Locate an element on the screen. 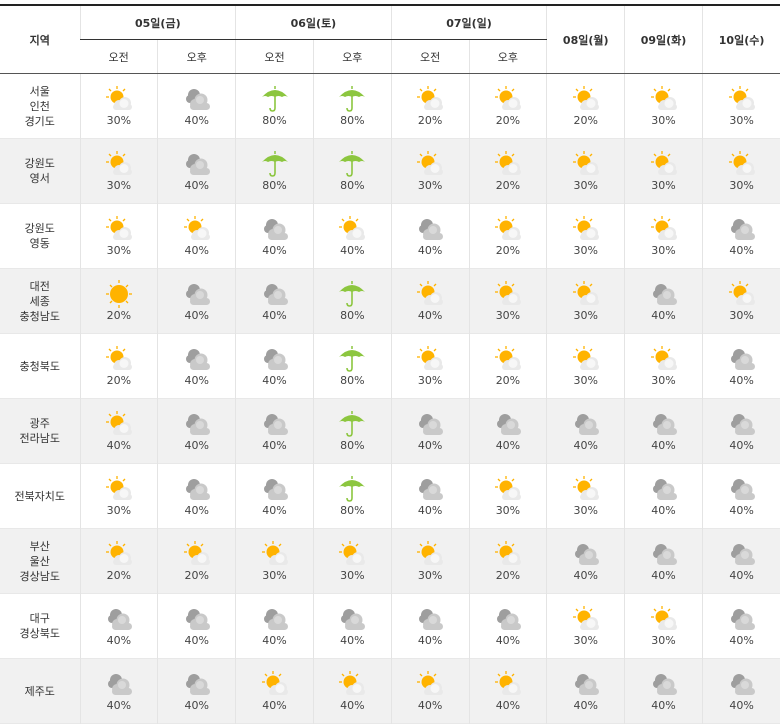  day-header: 10일(수) is located at coordinates (740, 39).